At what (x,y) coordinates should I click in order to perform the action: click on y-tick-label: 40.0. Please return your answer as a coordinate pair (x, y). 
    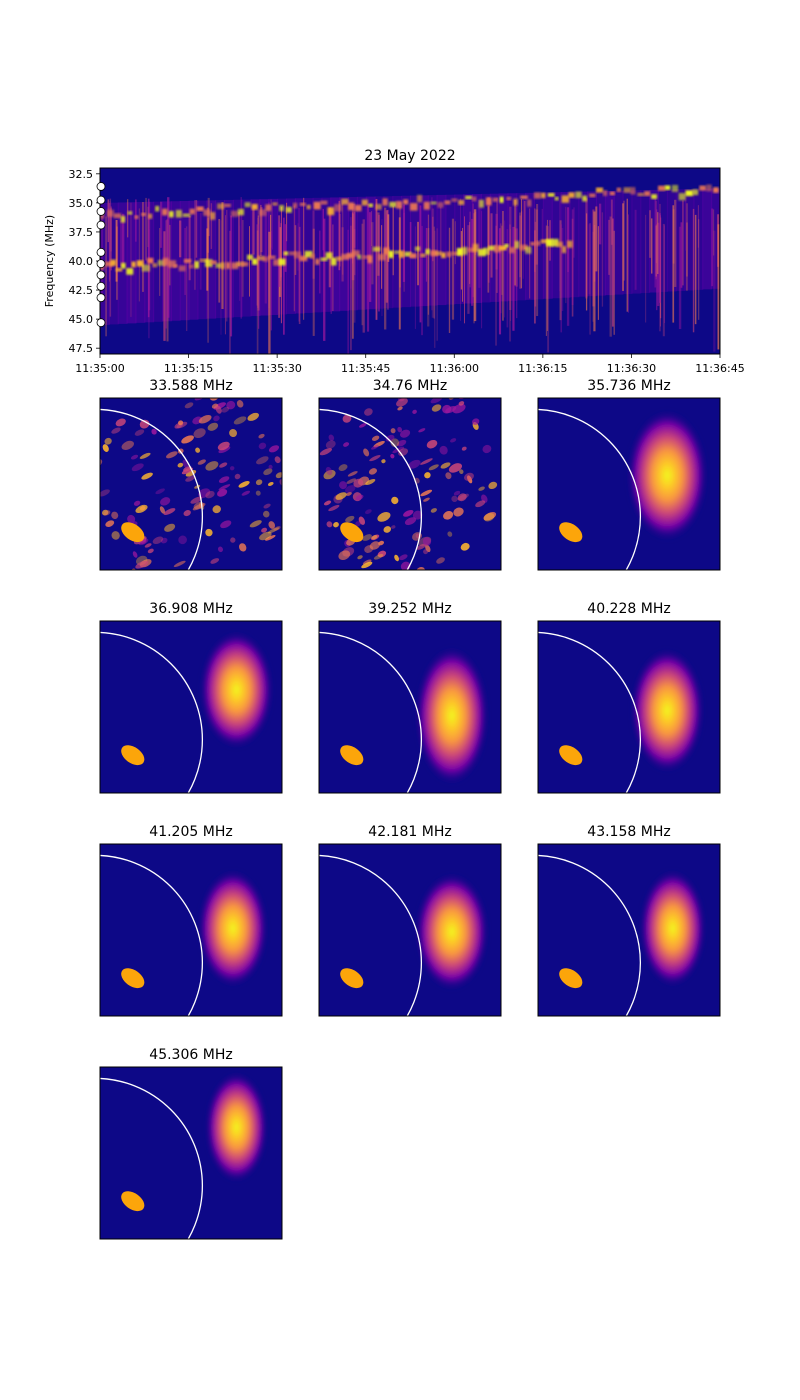
    Looking at the image, I should click on (81, 261).